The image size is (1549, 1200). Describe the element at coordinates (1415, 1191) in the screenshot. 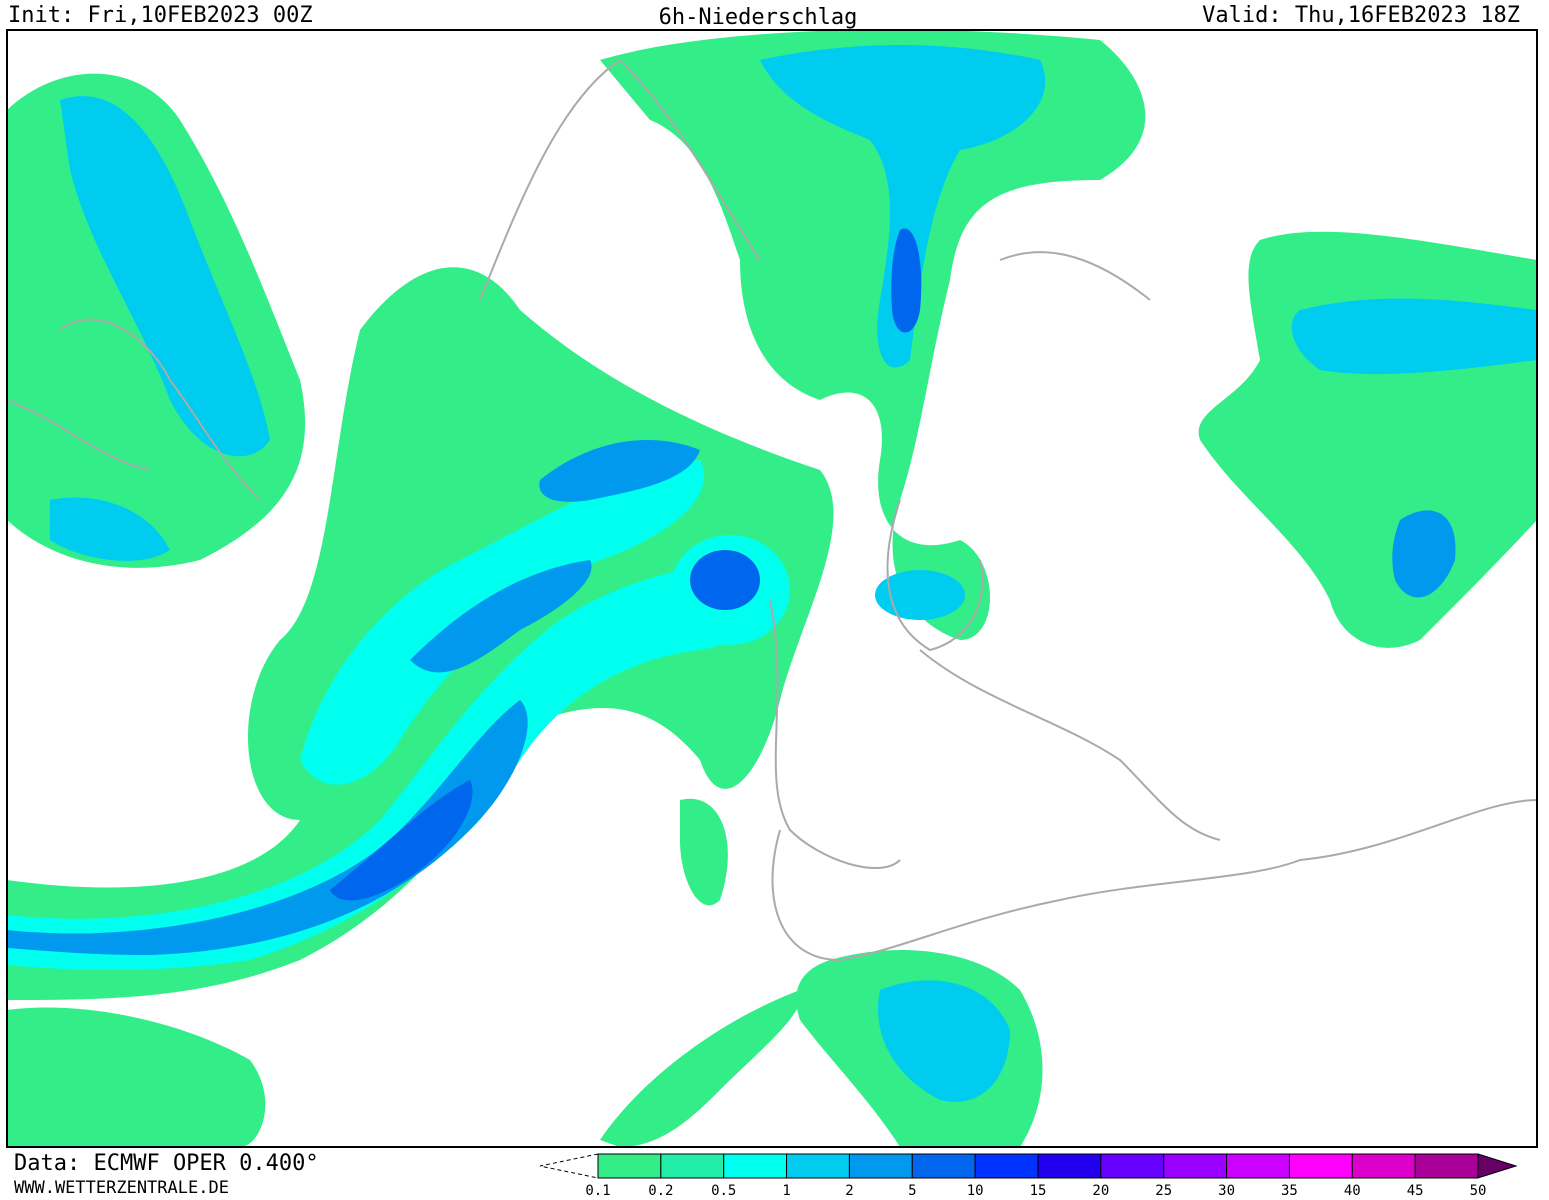

I see `colorbar-label: 45` at that location.